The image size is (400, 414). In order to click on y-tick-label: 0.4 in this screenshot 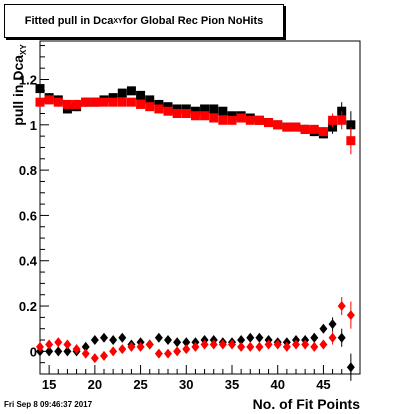, I will do `click(28, 261)`.